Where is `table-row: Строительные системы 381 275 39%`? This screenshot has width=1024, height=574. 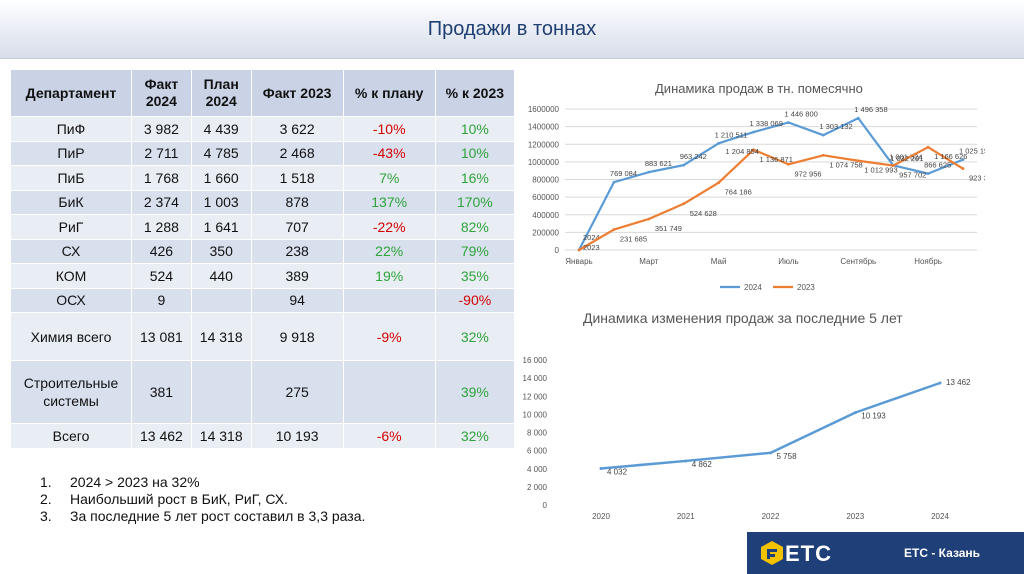 table-row: Строительные системы 381 275 39% is located at coordinates (263, 392).